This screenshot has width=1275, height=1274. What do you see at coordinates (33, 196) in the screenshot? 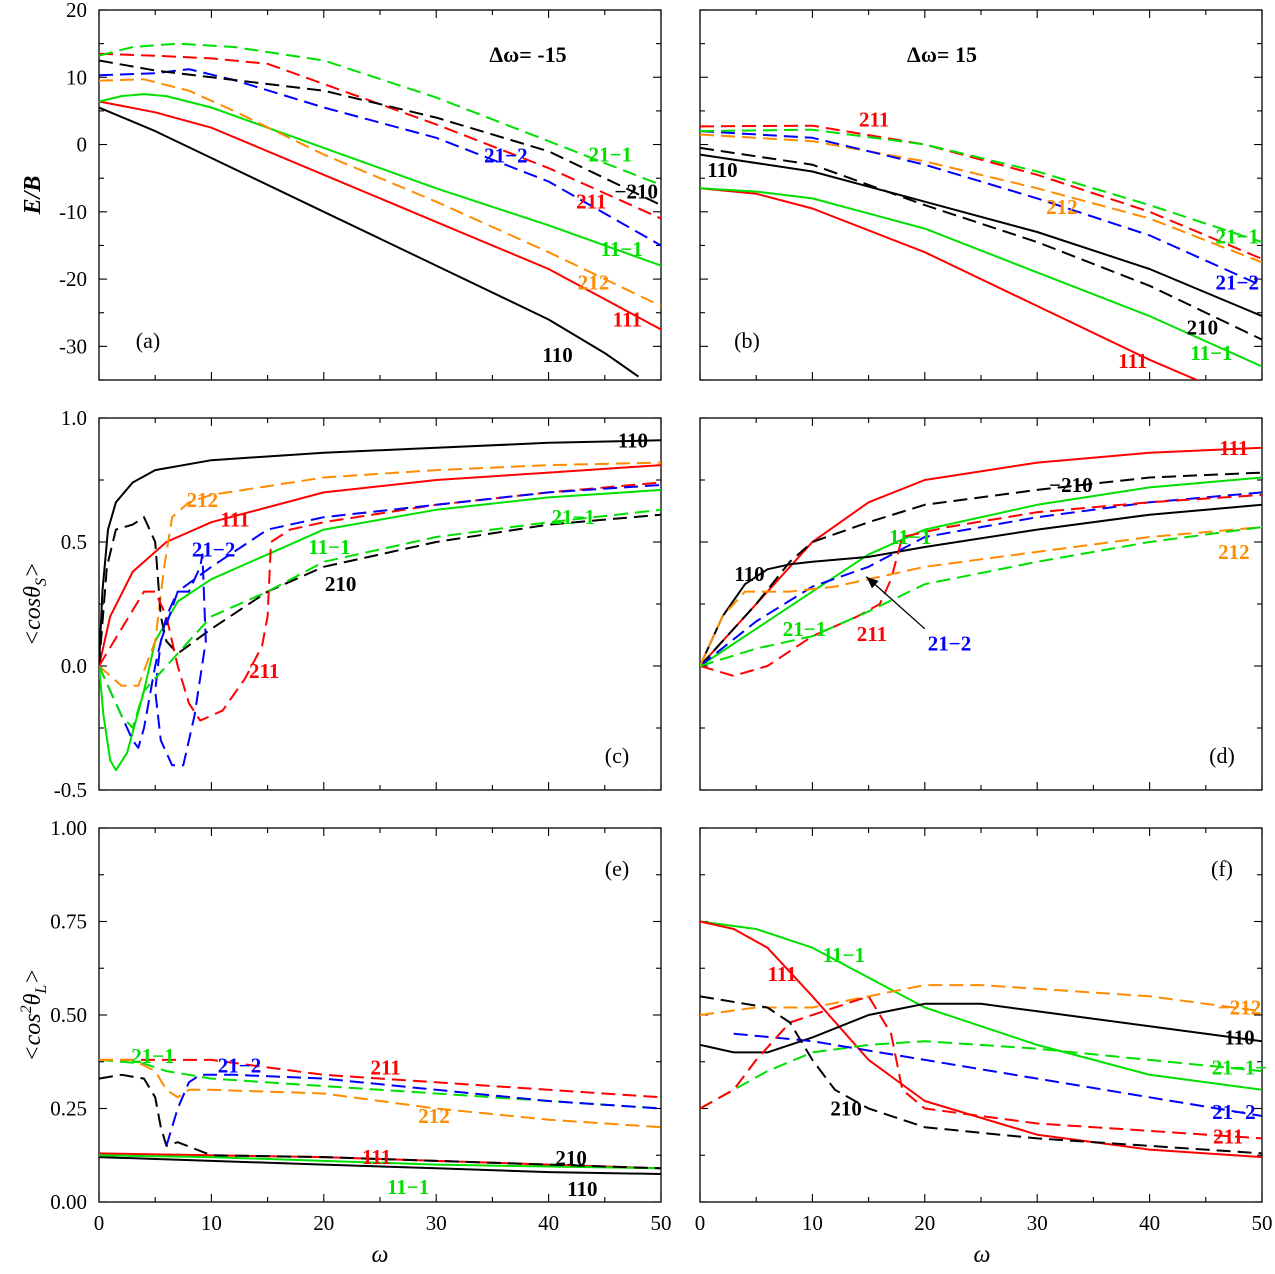
I see `y-axis-title: E/B` at bounding box center [33, 196].